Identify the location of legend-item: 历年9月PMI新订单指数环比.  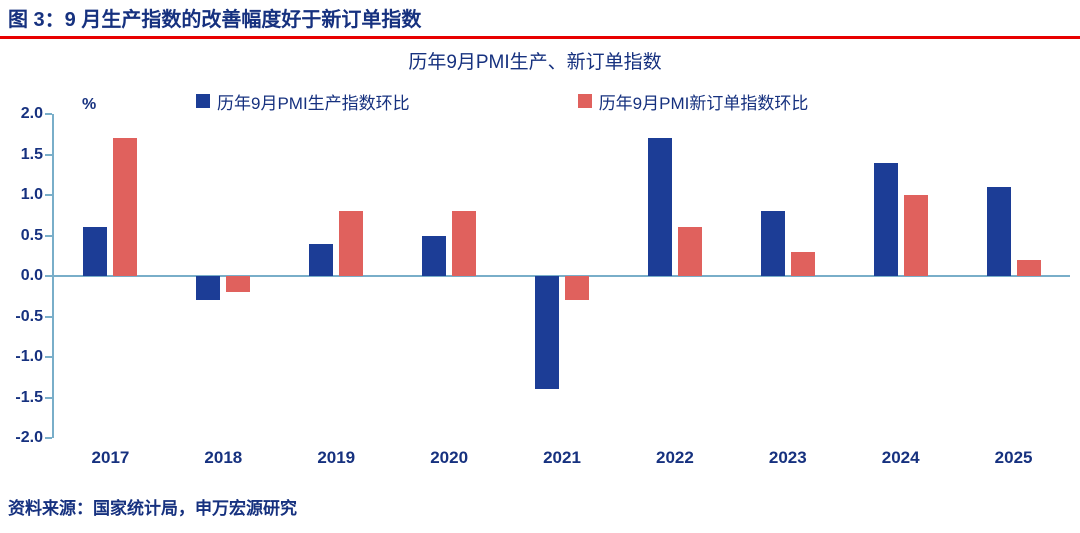
(693, 101).